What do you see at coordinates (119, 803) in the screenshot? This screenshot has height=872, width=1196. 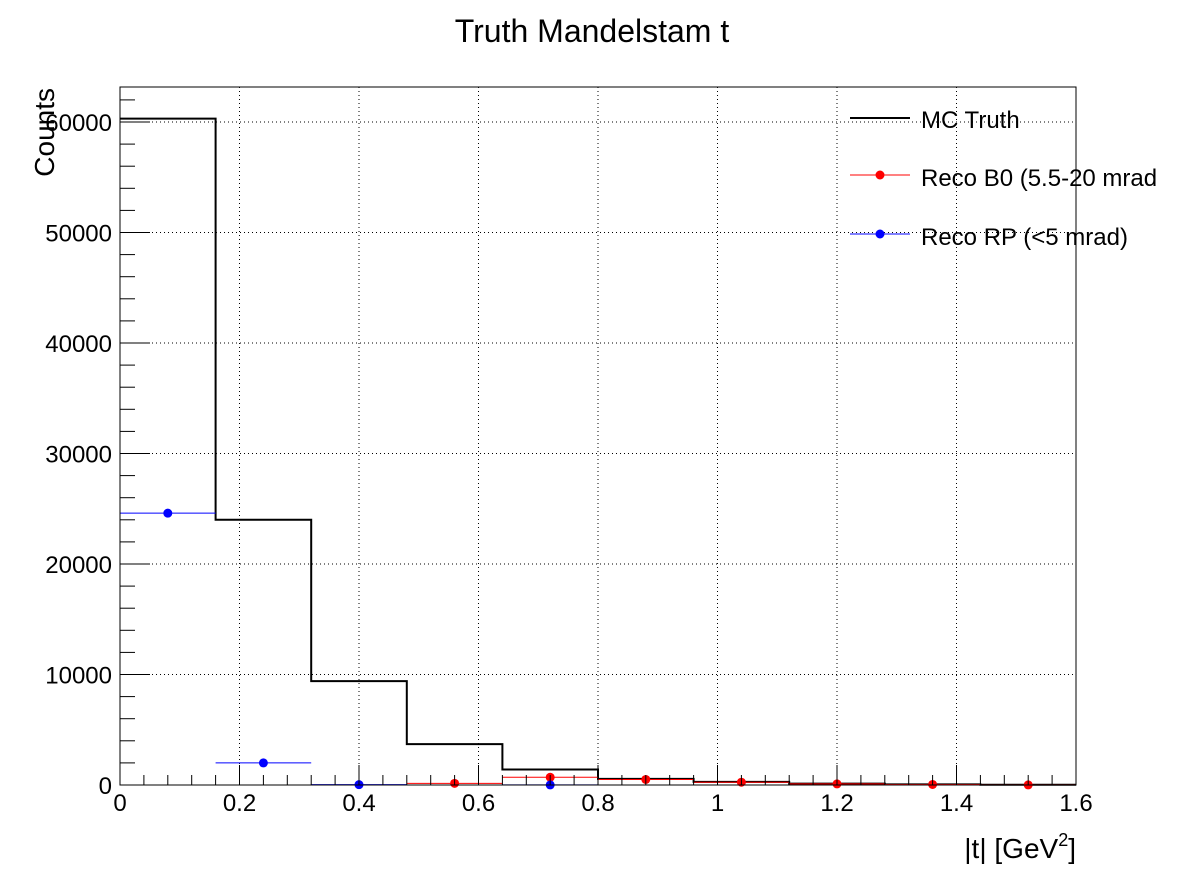 I see `x-tick-label: 0` at bounding box center [119, 803].